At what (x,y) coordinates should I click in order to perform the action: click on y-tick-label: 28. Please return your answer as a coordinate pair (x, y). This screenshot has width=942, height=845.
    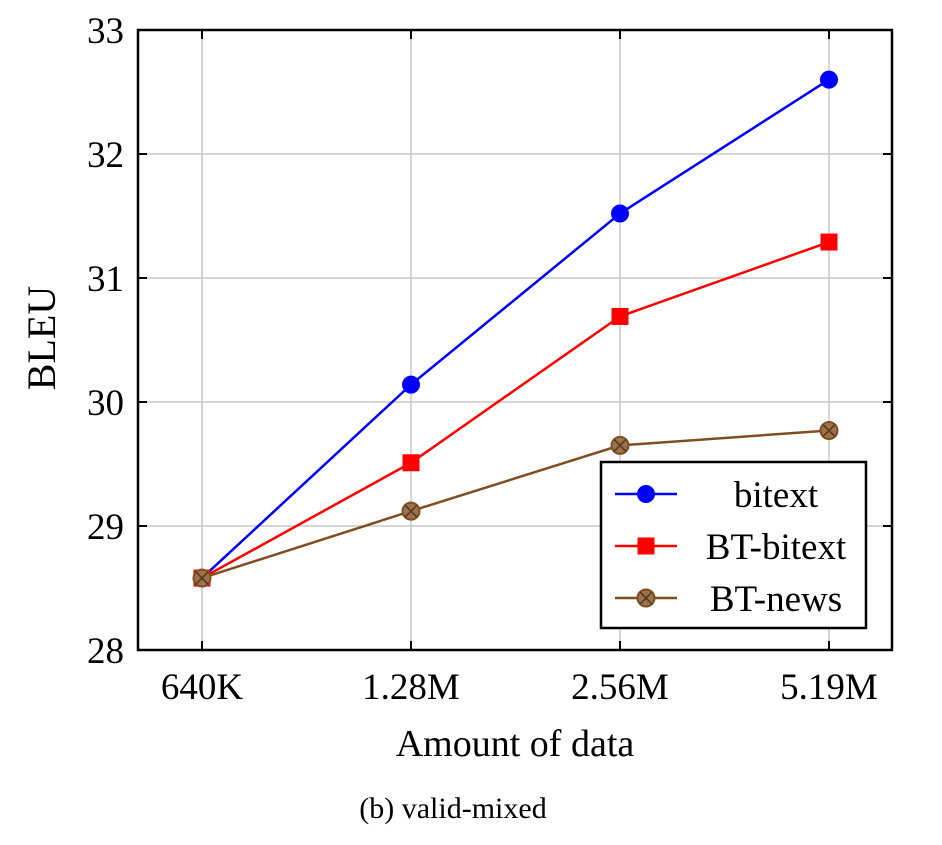
    Looking at the image, I should click on (105, 651).